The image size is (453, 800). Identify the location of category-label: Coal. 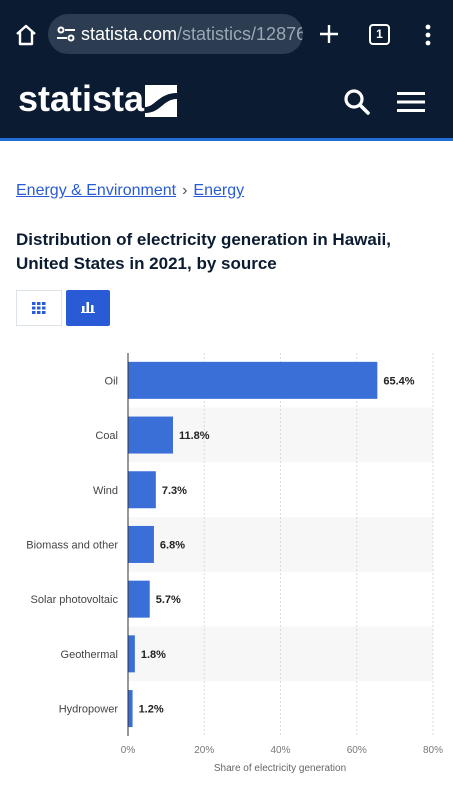
(106, 436).